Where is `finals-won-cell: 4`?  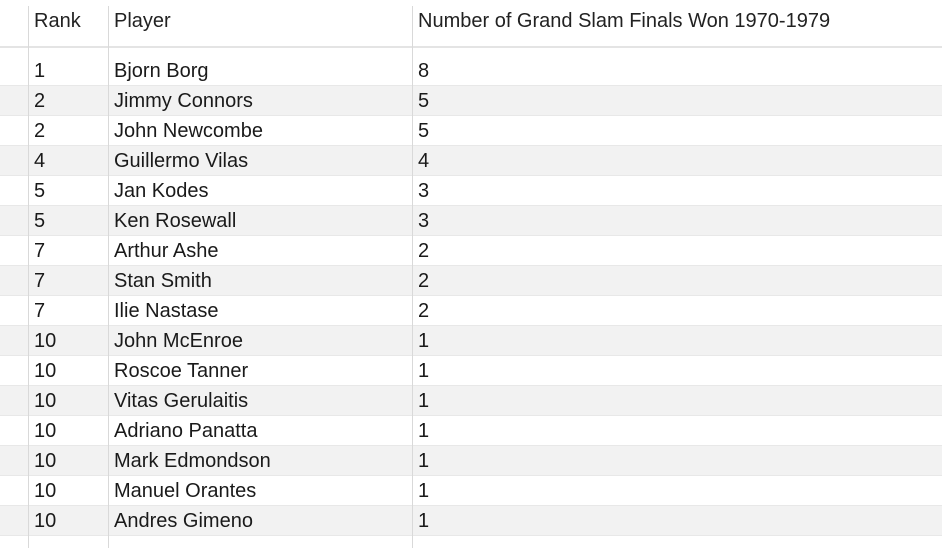 finals-won-cell: 4 is located at coordinates (424, 161).